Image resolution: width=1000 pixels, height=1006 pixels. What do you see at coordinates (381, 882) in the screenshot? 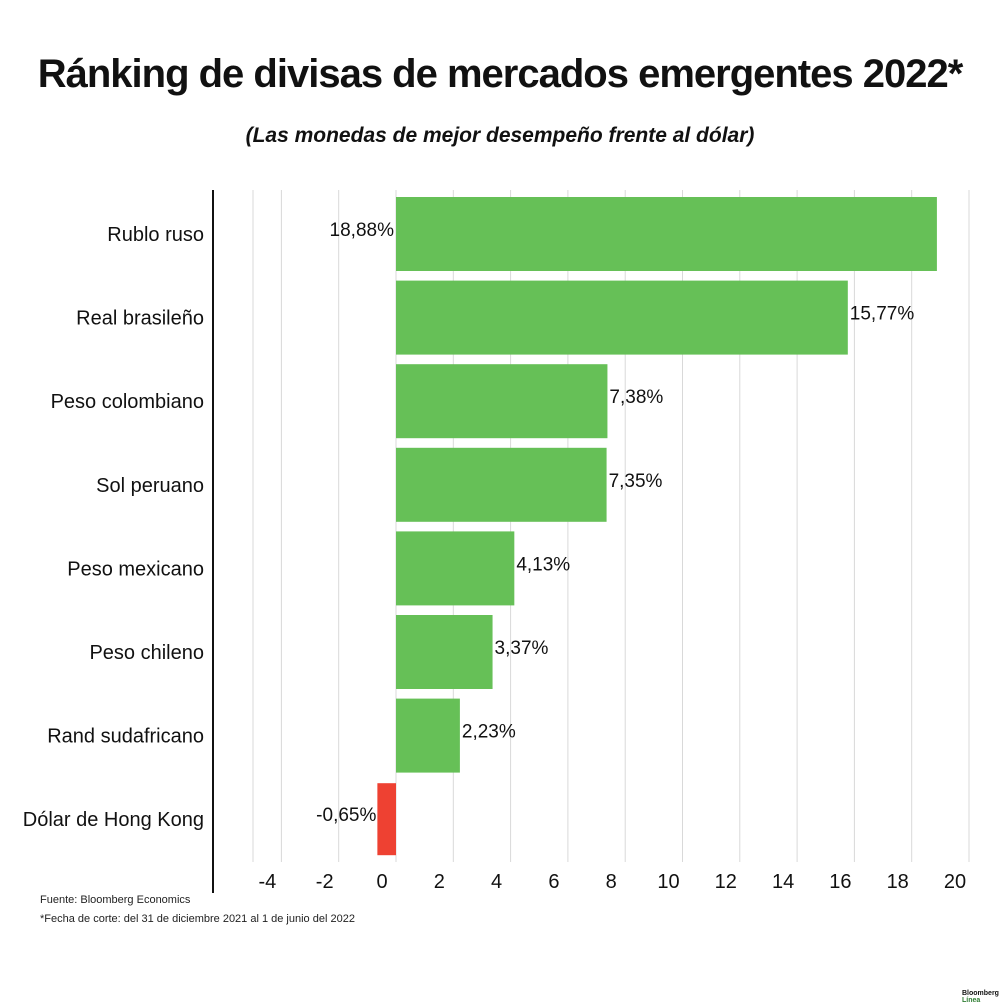
I see `x-tick-label: 0` at bounding box center [381, 882].